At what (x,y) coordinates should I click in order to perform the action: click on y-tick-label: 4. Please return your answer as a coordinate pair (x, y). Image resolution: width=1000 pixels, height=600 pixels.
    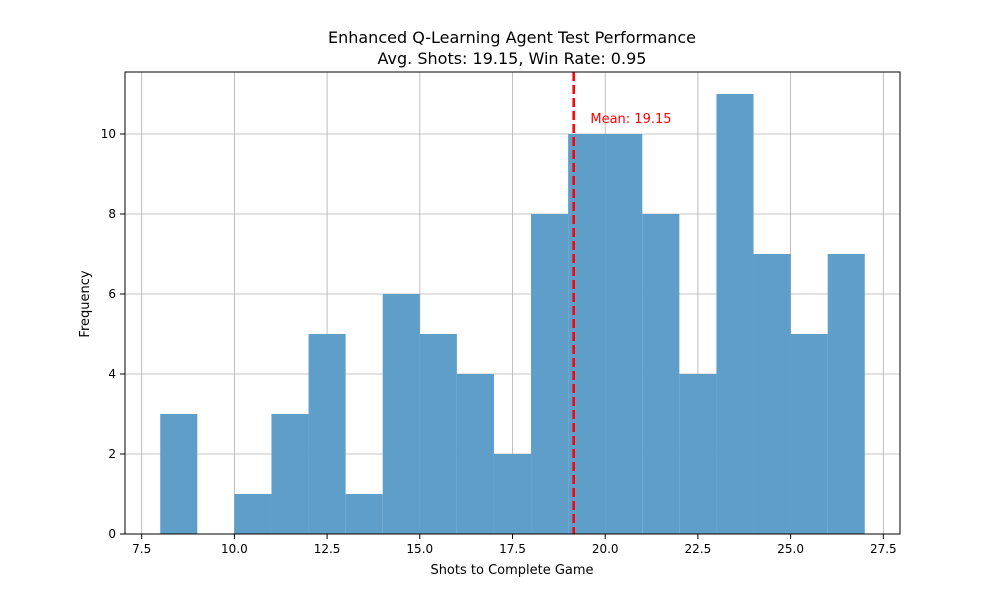
    Looking at the image, I should click on (112, 374).